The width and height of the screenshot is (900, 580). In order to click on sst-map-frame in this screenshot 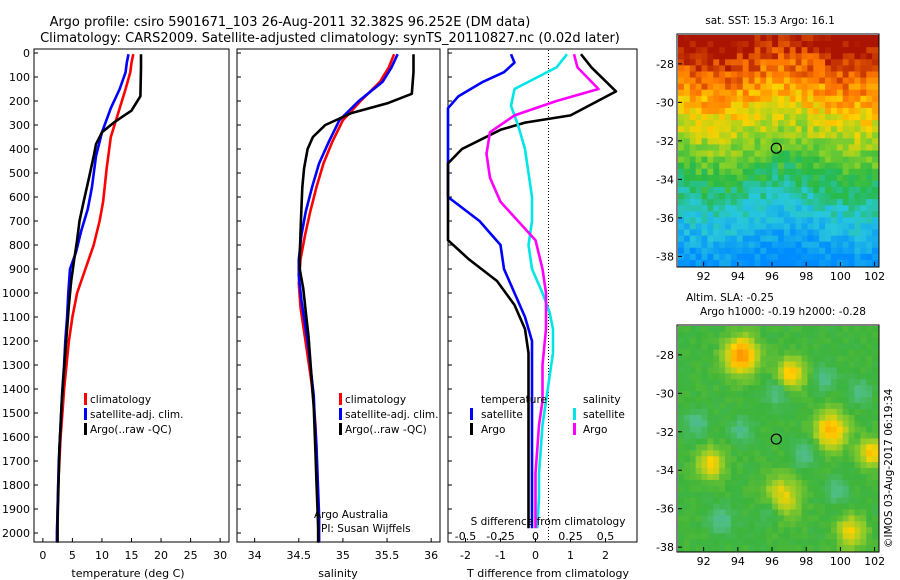, I will do `click(778, 150)`.